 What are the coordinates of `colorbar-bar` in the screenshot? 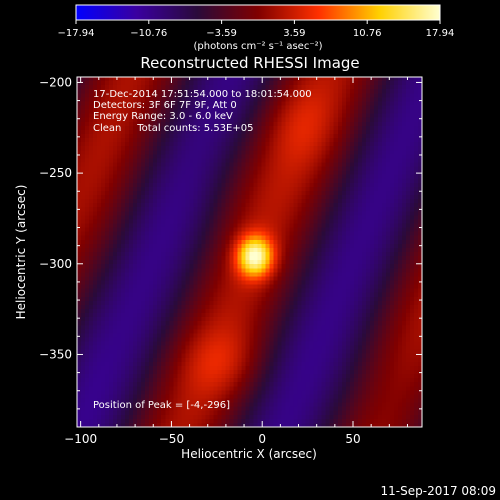 It's located at (258, 12).